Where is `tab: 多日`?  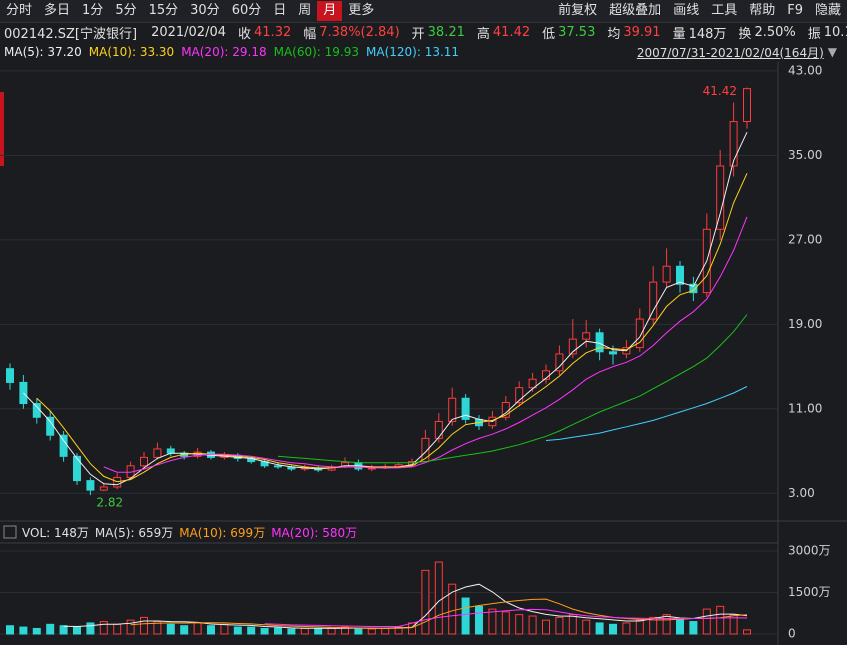 tab: 多日 is located at coordinates (57, 10).